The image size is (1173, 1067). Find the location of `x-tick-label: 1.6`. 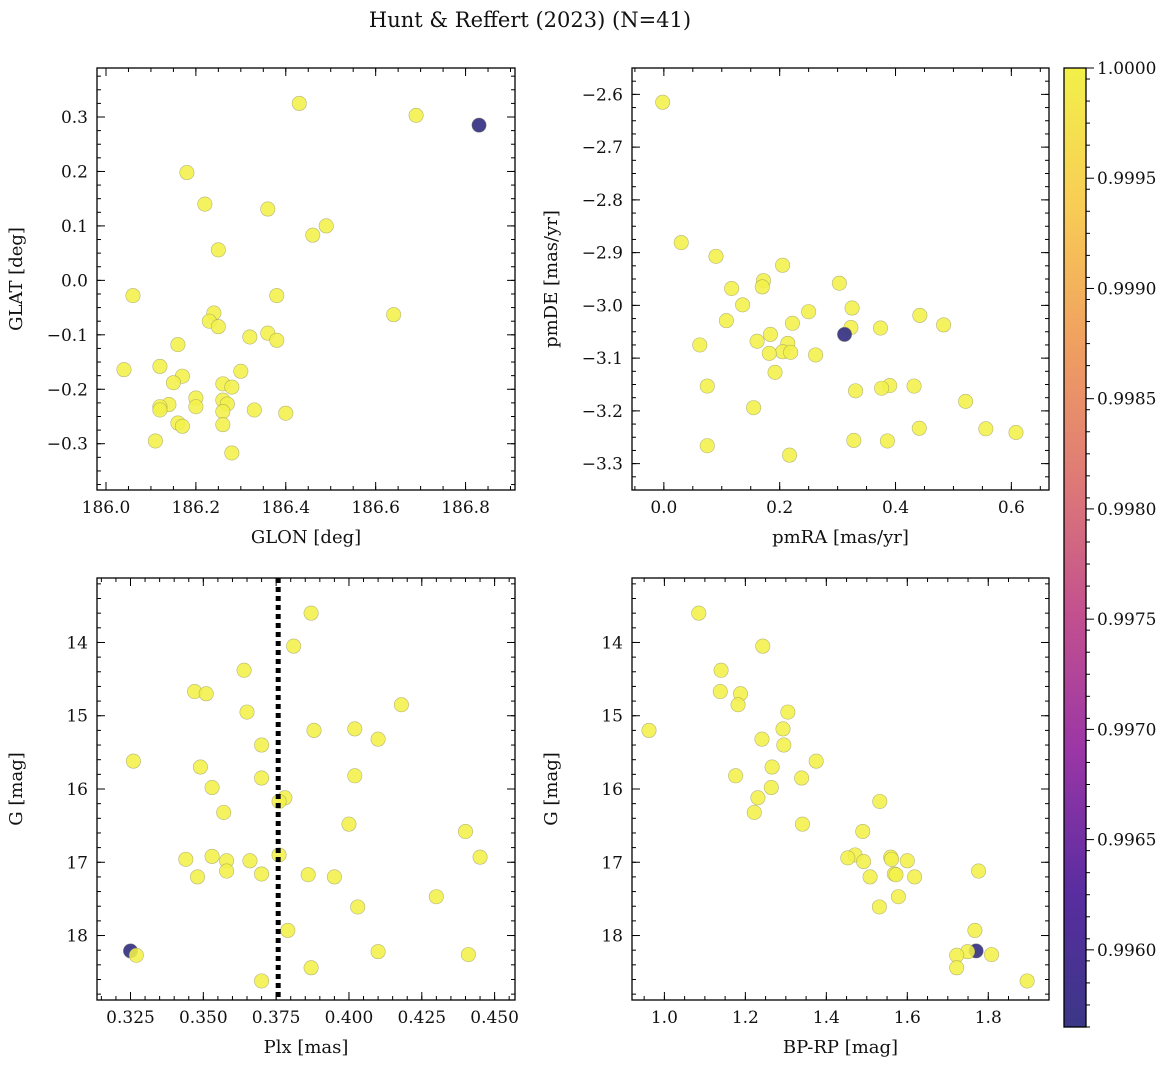

x-tick-label: 1.6 is located at coordinates (907, 1018).